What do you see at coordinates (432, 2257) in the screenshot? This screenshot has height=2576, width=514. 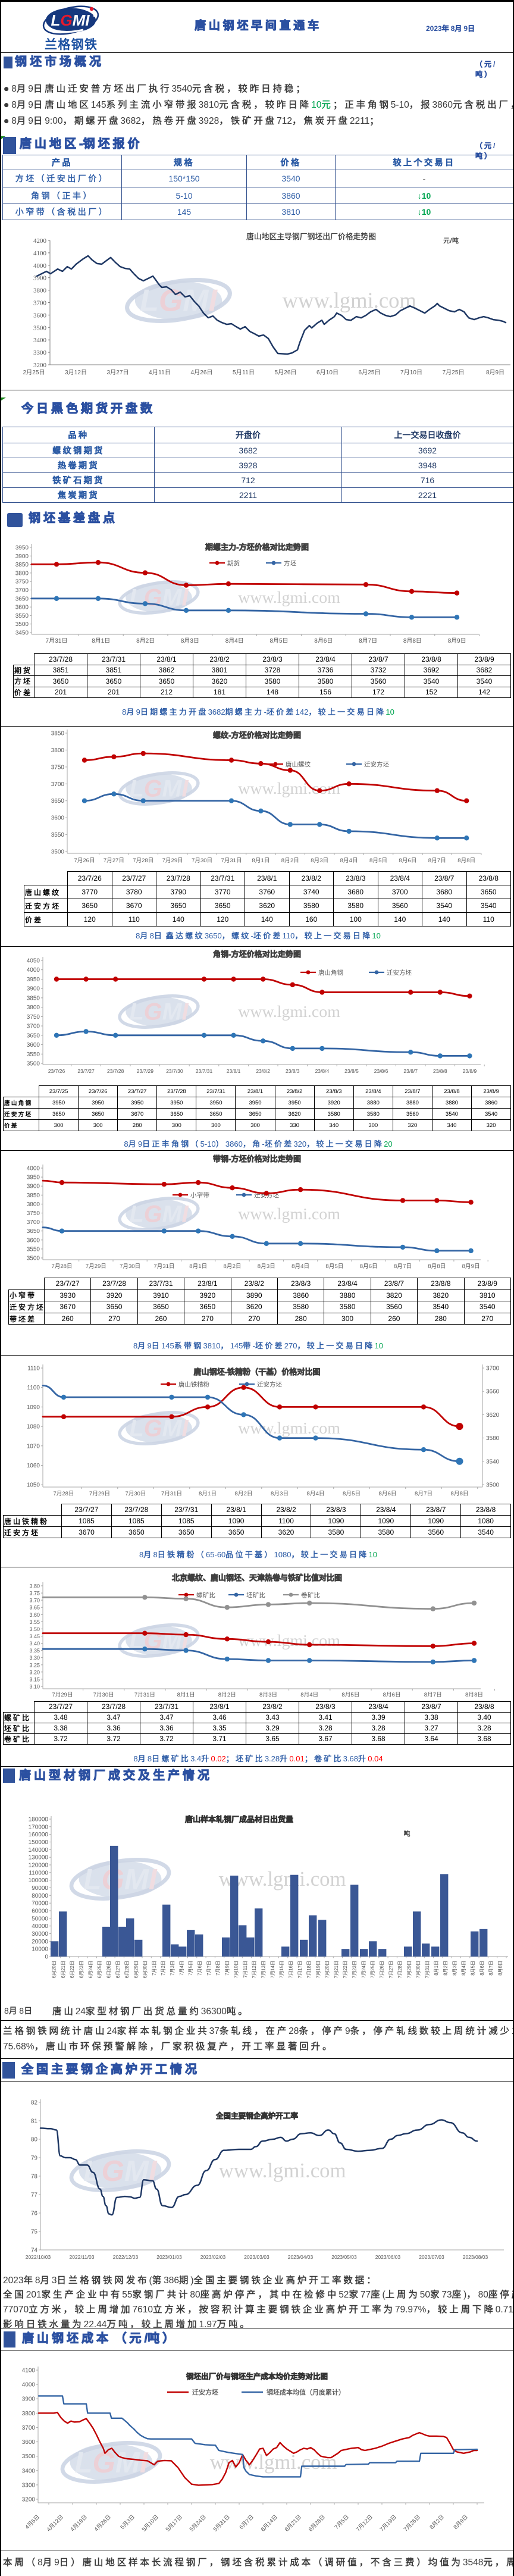 I see `svg-text: 2023/07/03` at bounding box center [432, 2257].